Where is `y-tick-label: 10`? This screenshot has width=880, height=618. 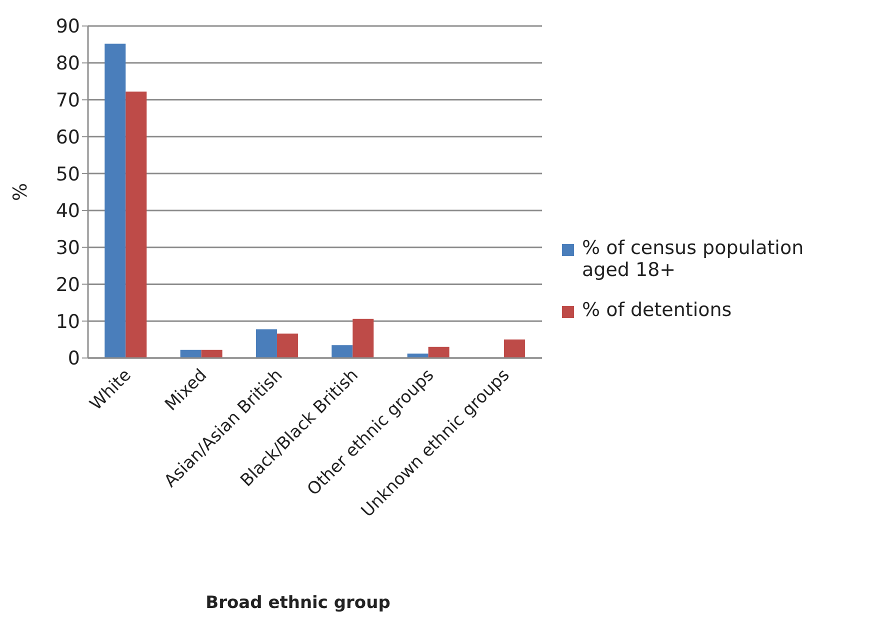
y-tick-label: 10 is located at coordinates (68, 321).